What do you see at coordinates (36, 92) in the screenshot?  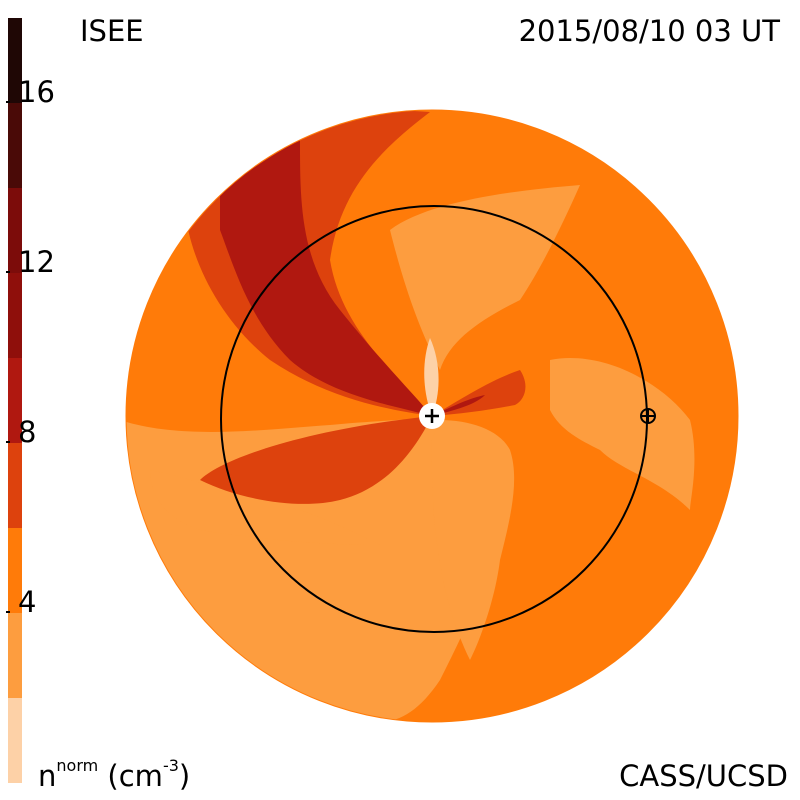 I see `colorbar-tick-label: 16` at bounding box center [36, 92].